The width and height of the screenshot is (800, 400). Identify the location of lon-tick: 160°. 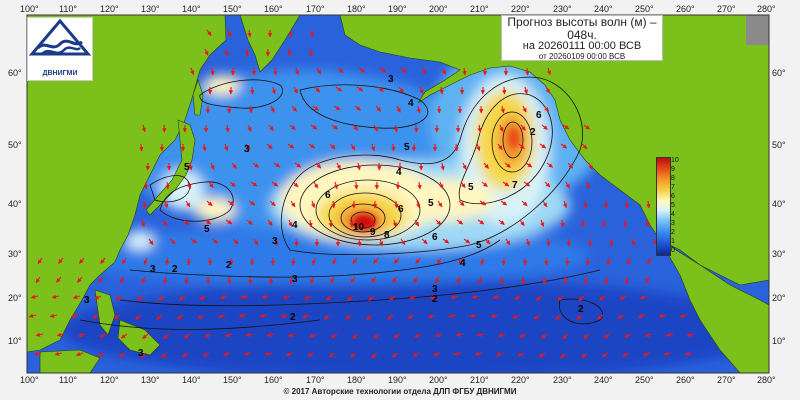
(273, 380).